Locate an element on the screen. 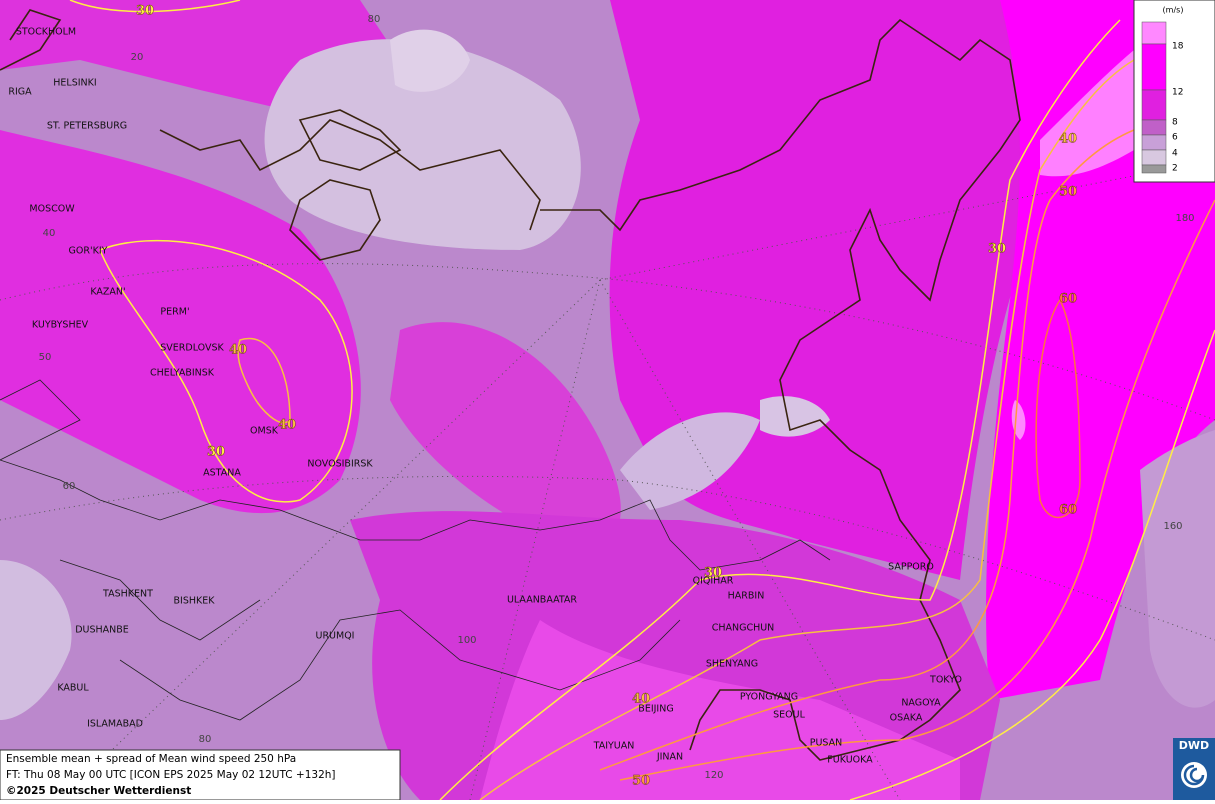  city-label: RIGA is located at coordinates (20, 92).